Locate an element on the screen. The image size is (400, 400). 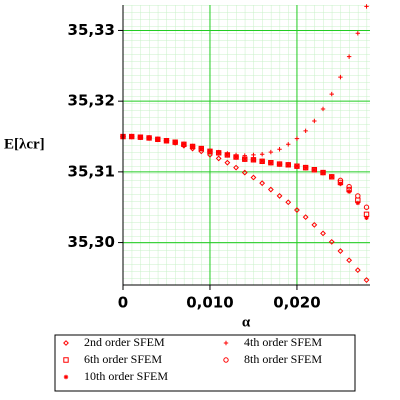
legend-label: 10th order SFEM is located at coordinates (126, 376).